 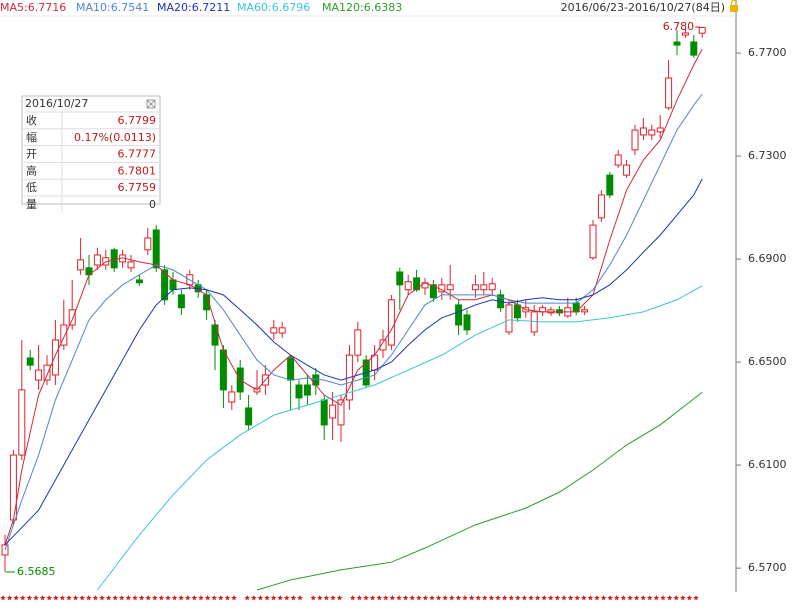 What do you see at coordinates (734, 6) in the screenshot?
I see `lock-icon` at bounding box center [734, 6].